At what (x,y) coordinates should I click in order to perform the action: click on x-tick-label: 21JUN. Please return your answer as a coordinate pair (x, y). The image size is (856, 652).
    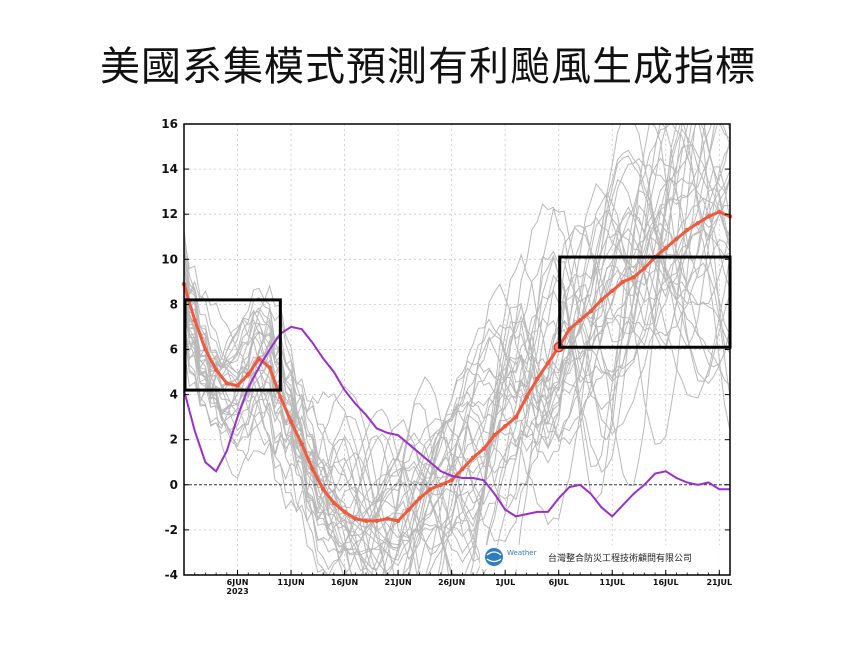
    Looking at the image, I should click on (397, 582).